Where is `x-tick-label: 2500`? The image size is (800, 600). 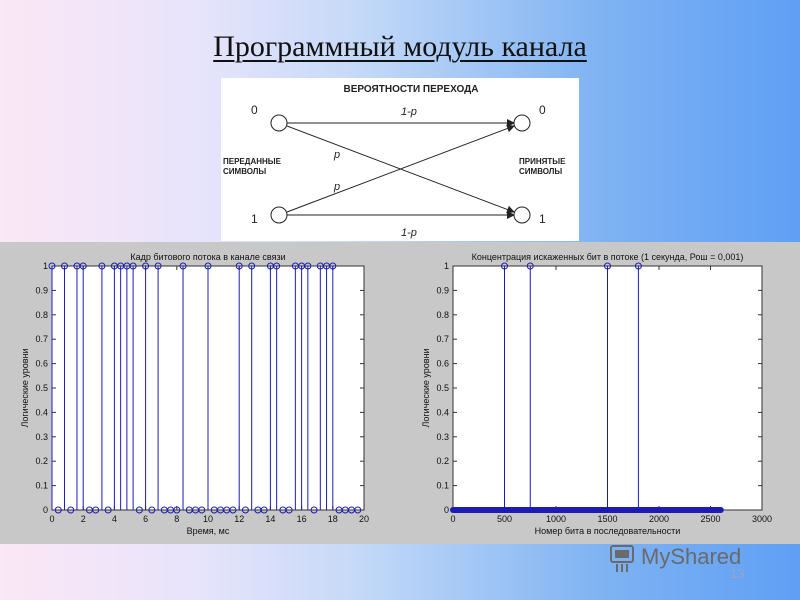
x-tick-label: 2500 is located at coordinates (710, 519).